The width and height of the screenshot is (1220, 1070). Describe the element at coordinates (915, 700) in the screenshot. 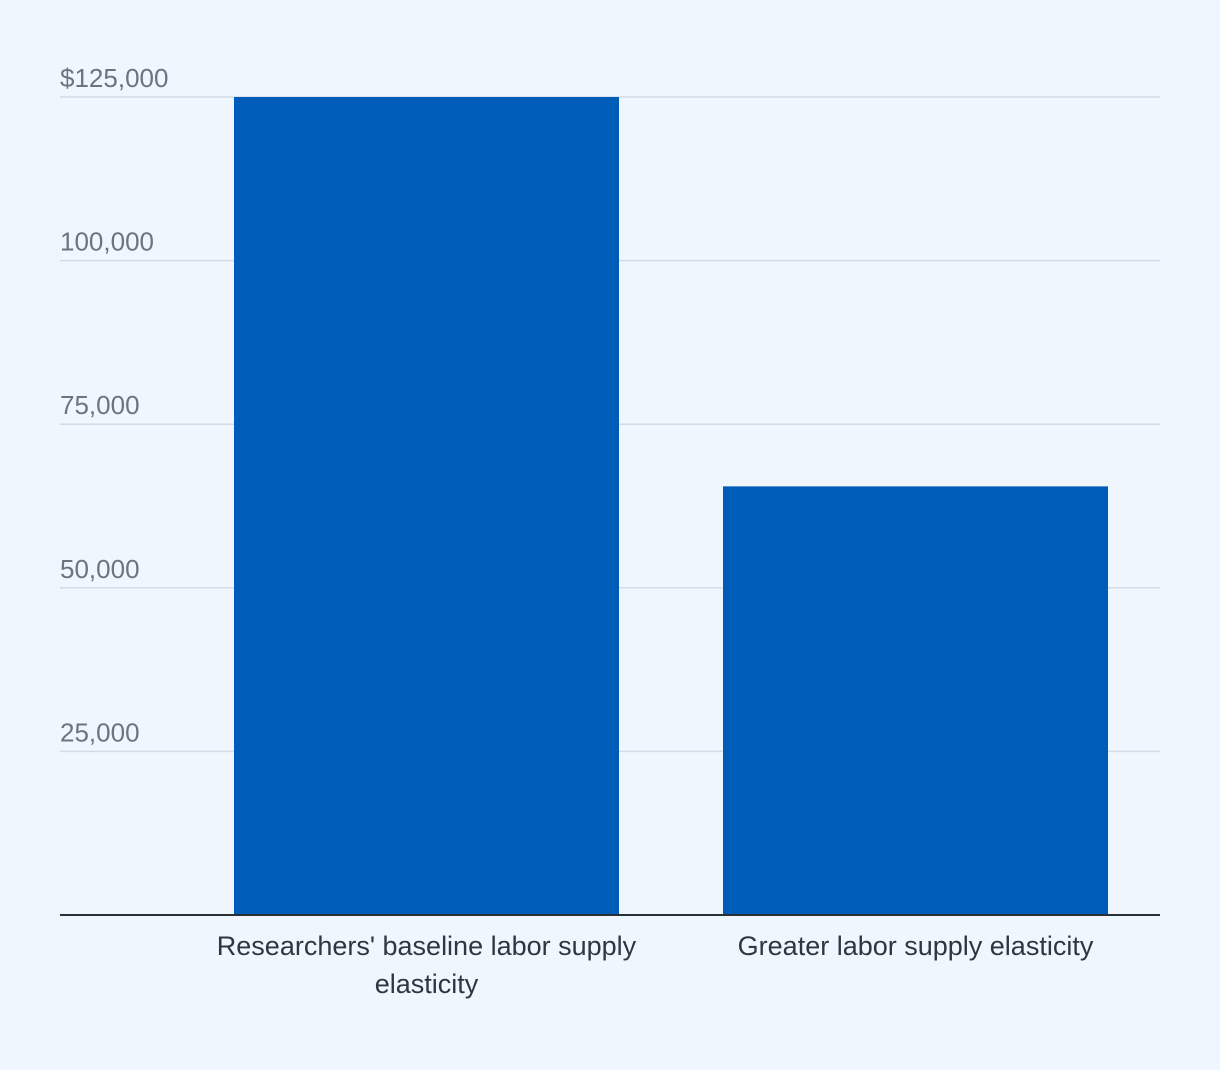

I see `bar` at that location.